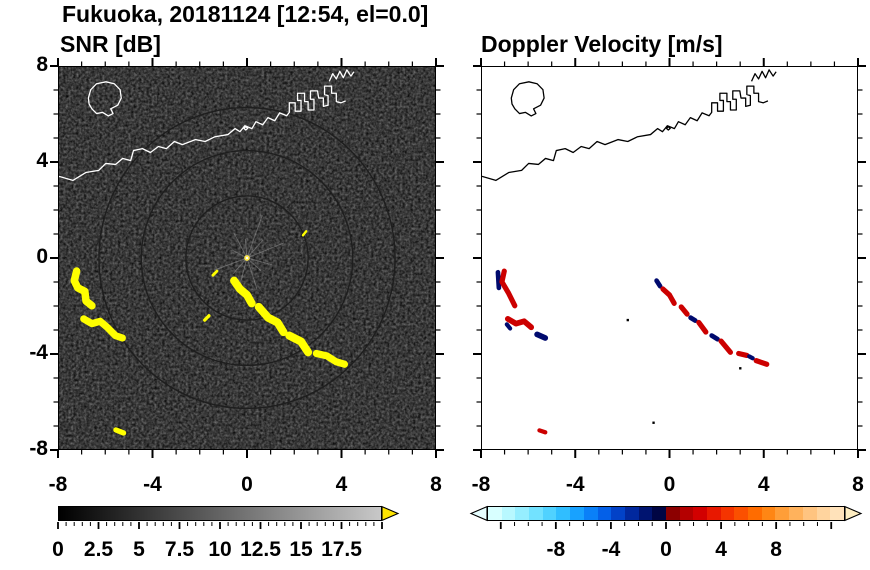  I want to click on colorbar-tick-label: 2.5, so click(98, 549).